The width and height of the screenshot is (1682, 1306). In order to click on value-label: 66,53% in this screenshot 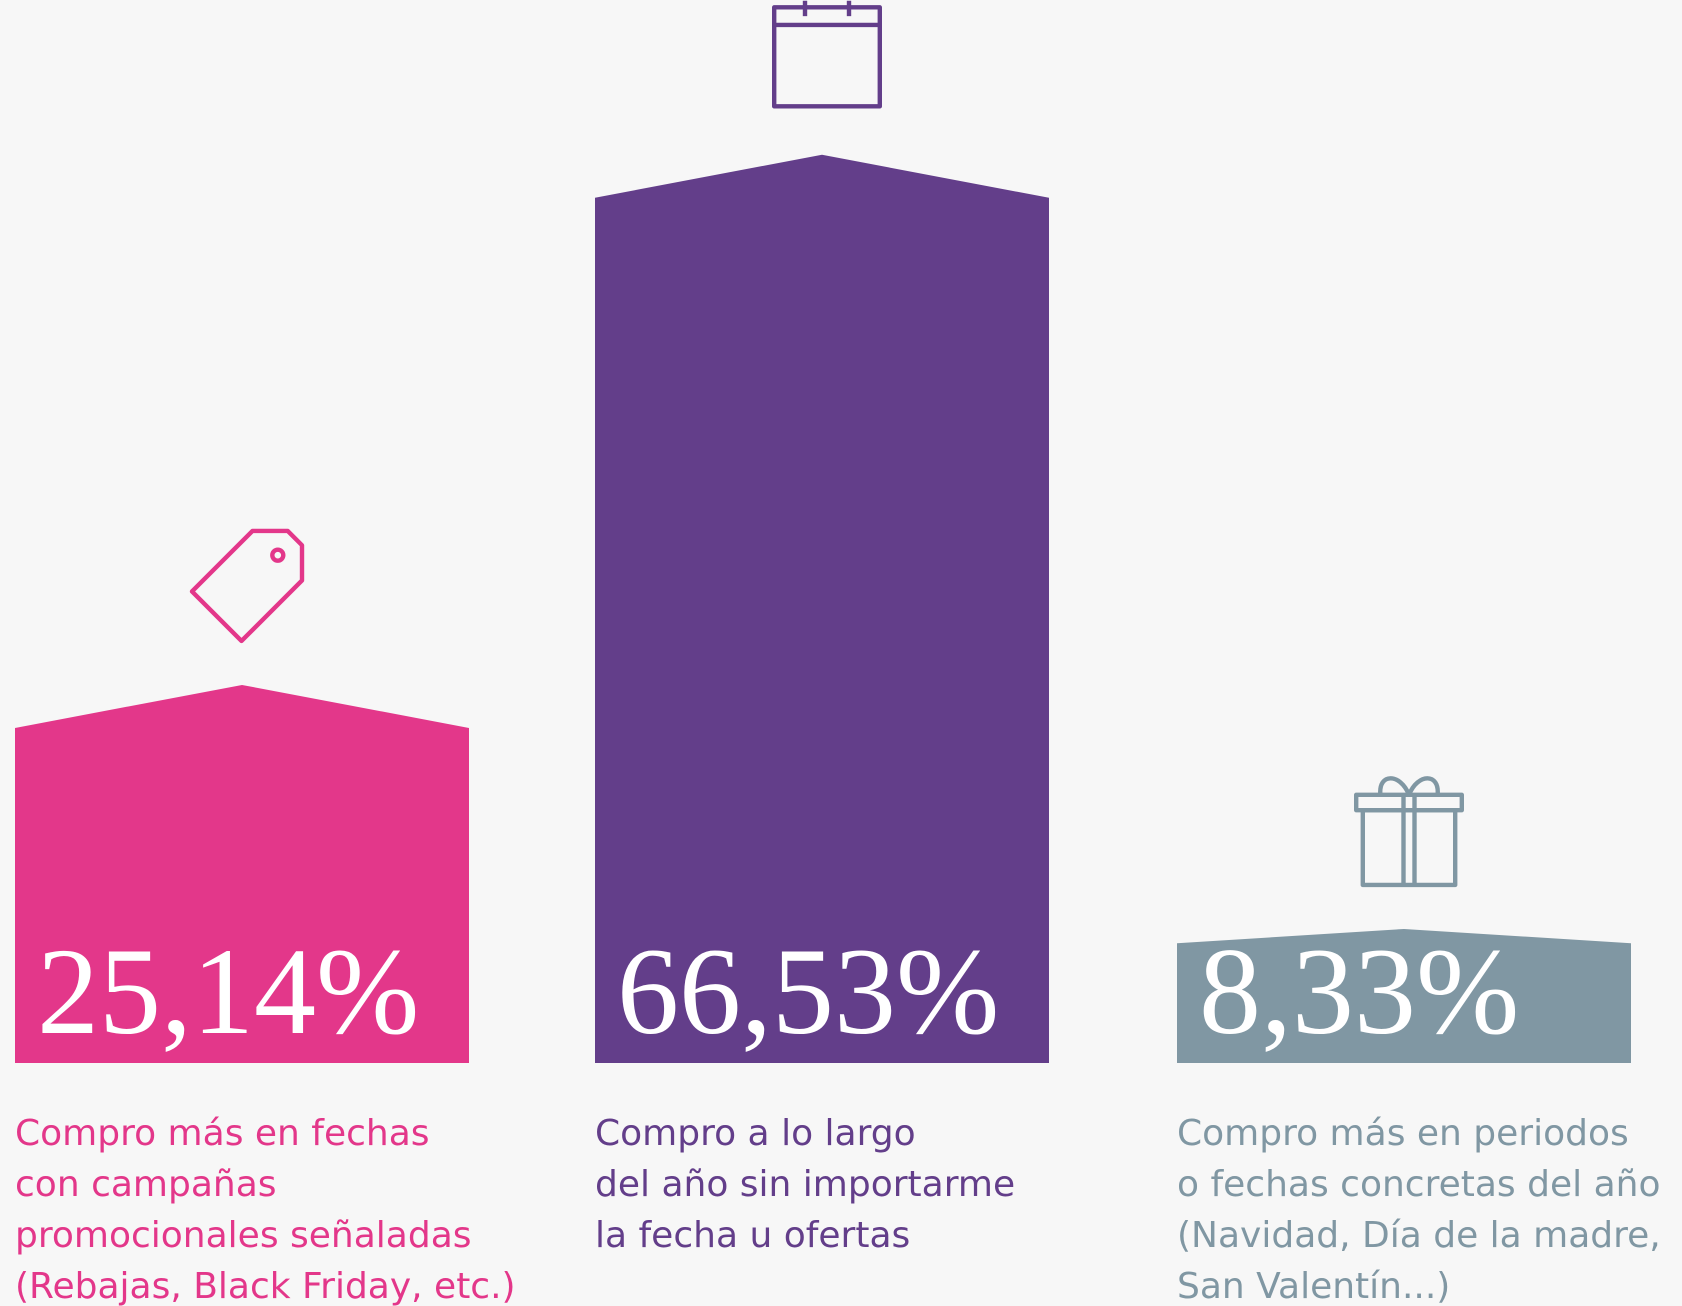, I will do `click(808, 991)`.